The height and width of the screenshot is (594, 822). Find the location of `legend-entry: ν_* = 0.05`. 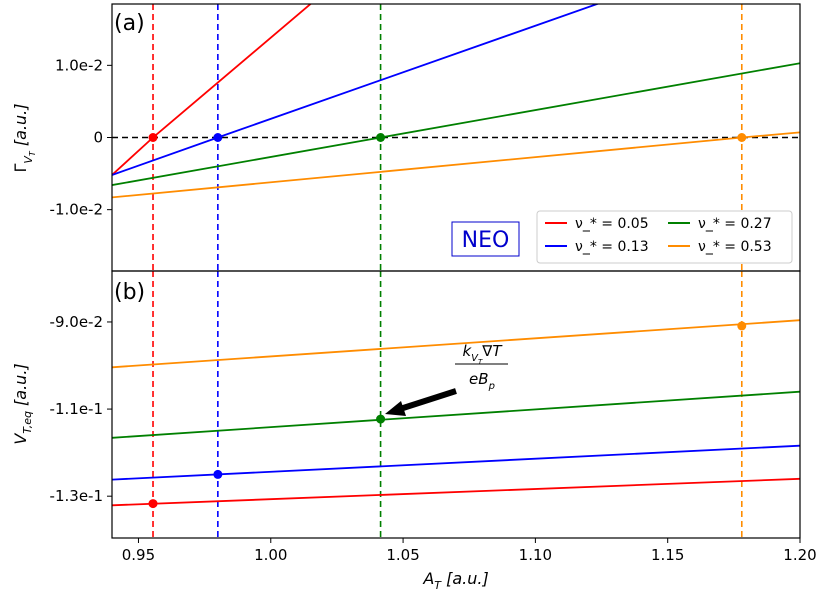

legend-entry: ν_* = 0.05 is located at coordinates (597, 224).